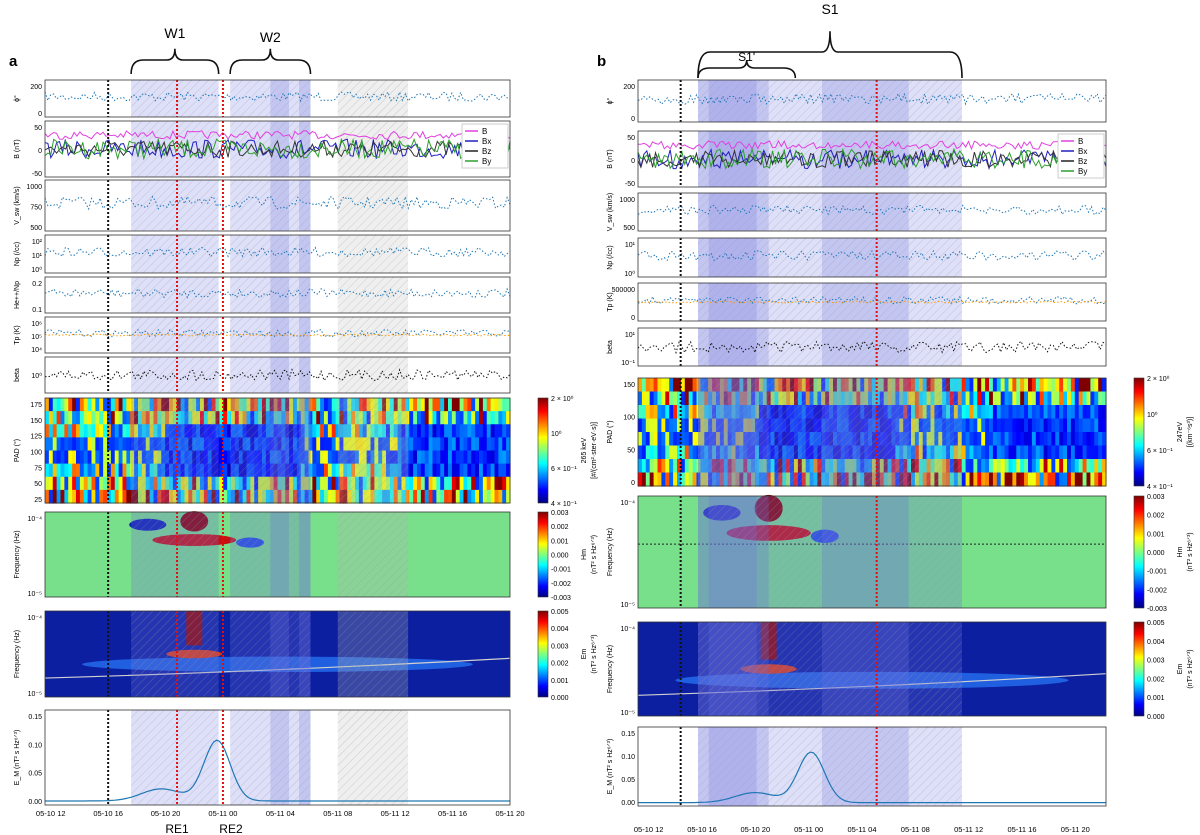 The image size is (1200, 835). I want to click on row-3: 10¹ 10⁰ Np (/cc), so click(857, 257).